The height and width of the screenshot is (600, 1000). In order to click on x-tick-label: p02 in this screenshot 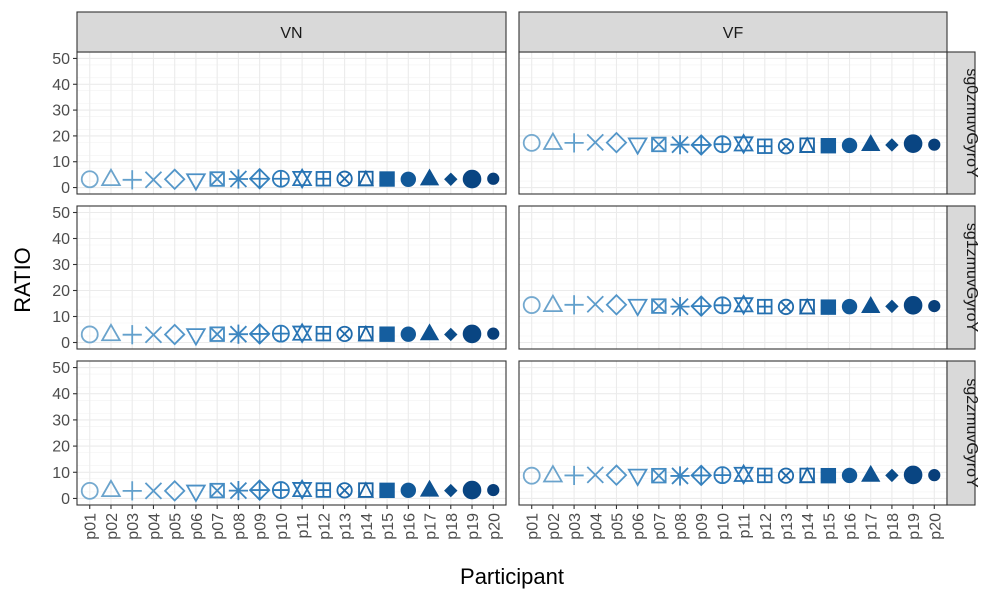, I will do `click(112, 526)`.